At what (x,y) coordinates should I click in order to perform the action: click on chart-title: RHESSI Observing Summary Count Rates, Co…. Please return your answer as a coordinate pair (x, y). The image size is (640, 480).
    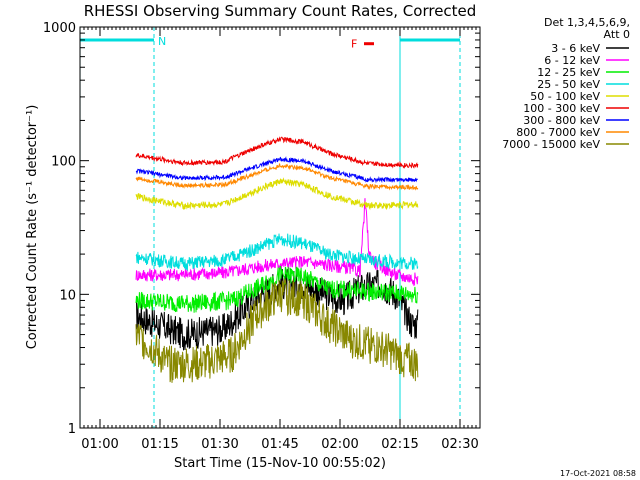
    Looking at the image, I should click on (280, 11).